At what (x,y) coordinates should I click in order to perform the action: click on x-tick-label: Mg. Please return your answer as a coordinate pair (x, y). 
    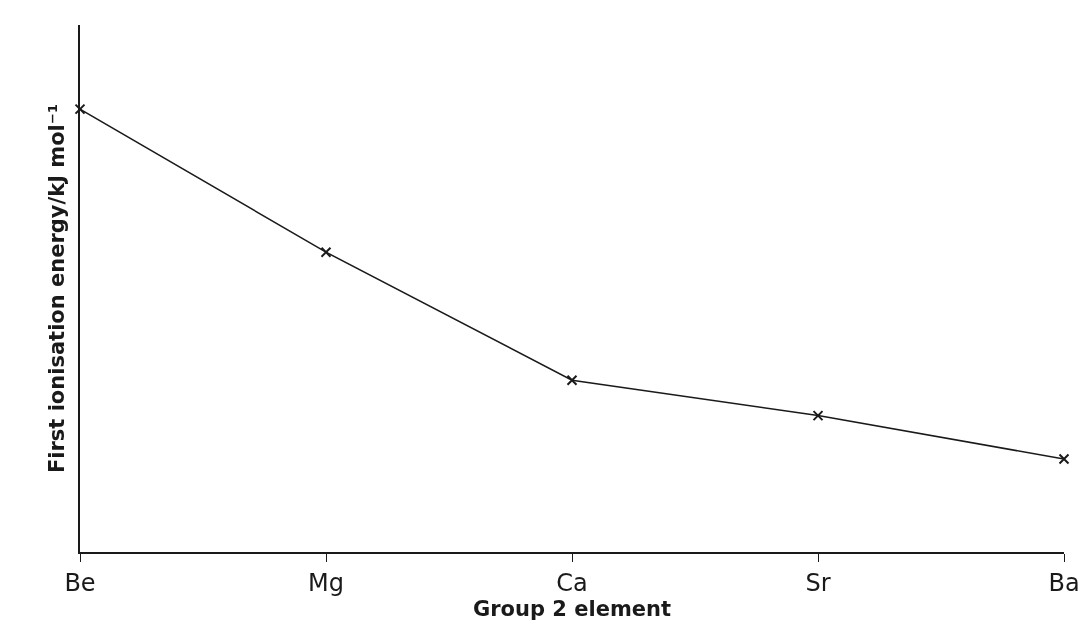
    Looking at the image, I should click on (326, 582).